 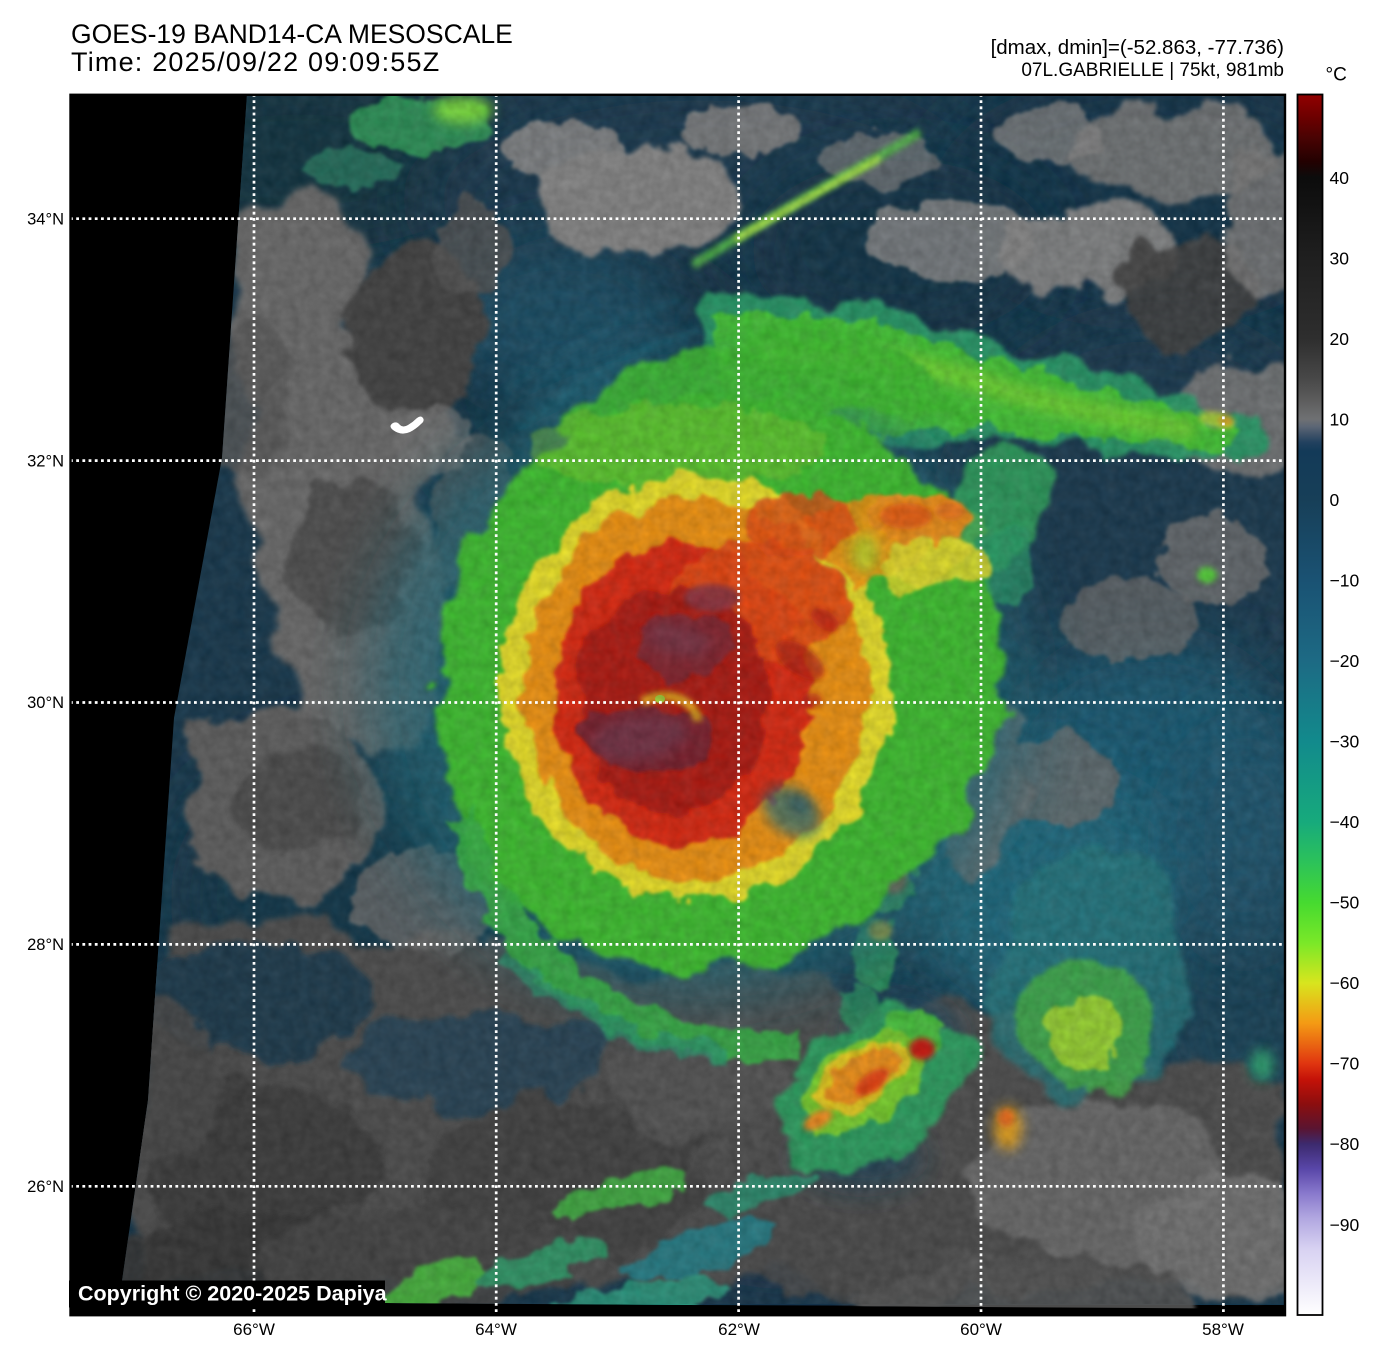 I want to click on svg-text: 28°N, so click(x=45, y=945).